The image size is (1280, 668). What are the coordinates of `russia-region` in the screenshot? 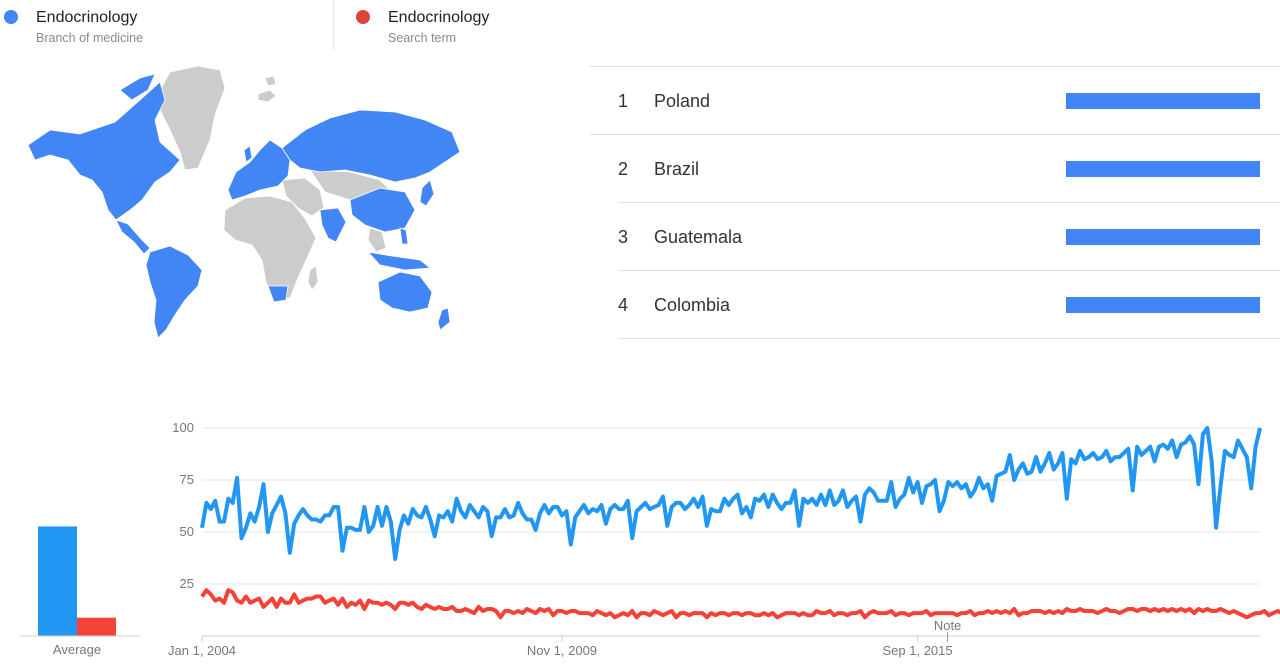 It's located at (371, 146).